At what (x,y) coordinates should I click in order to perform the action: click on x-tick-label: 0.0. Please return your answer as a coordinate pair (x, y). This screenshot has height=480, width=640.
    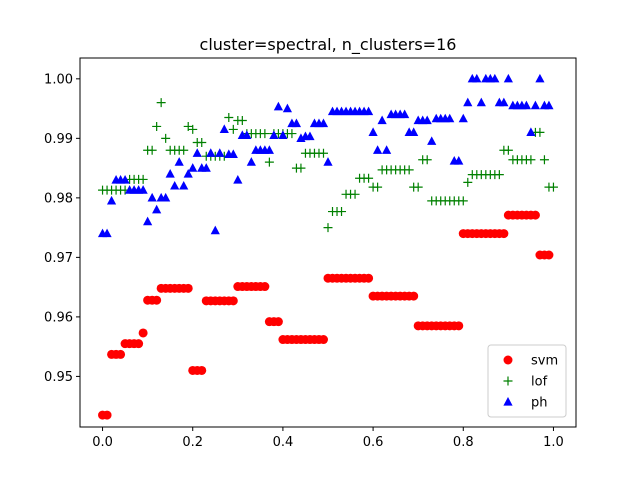
    Looking at the image, I should click on (102, 442).